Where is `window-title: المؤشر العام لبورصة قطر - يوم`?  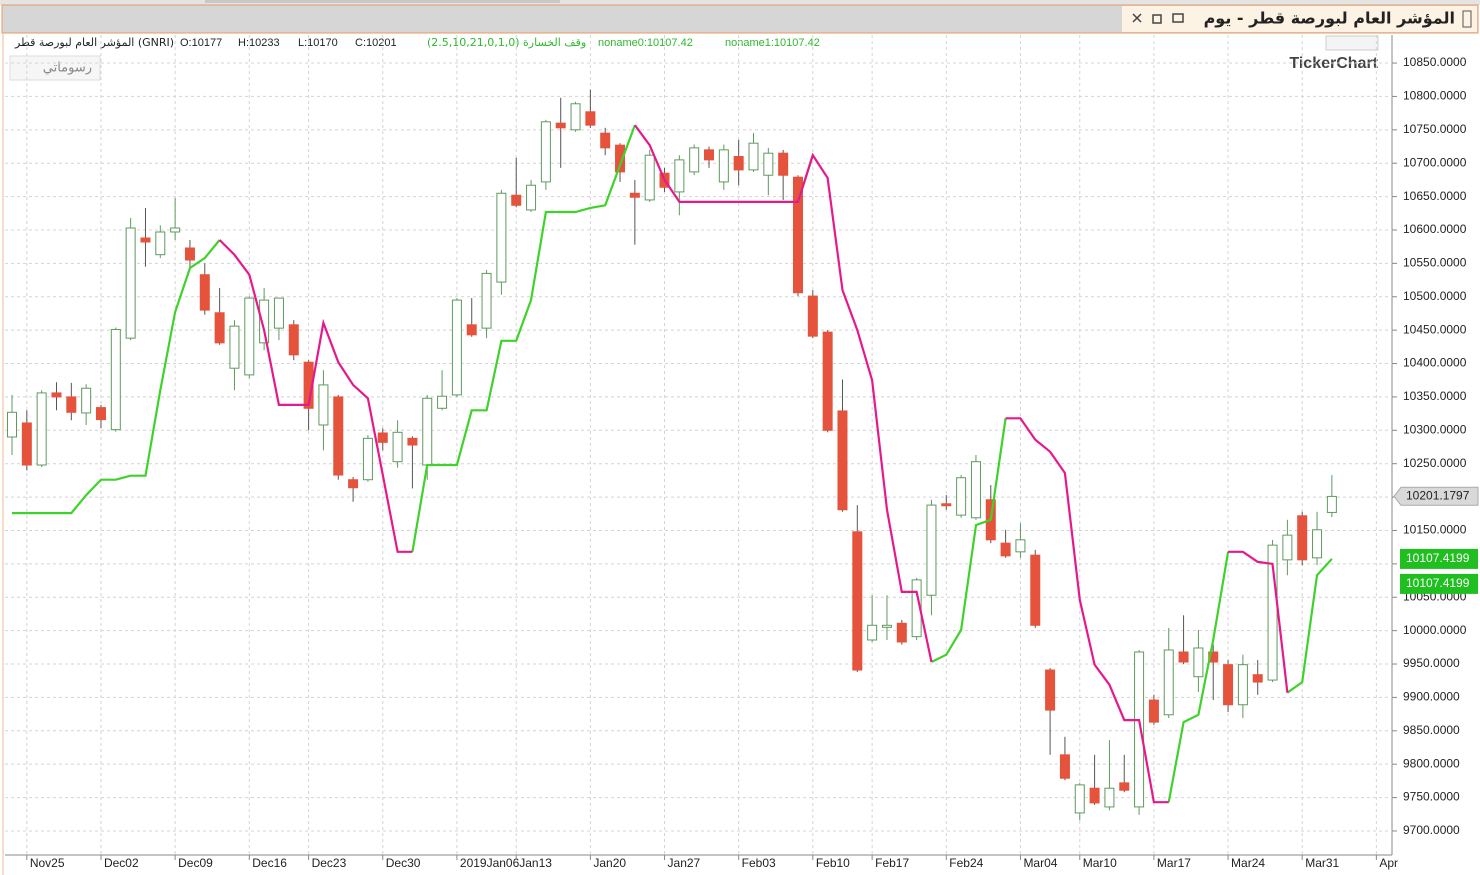 window-title: المؤشر العام لبورصة قطر - يوم is located at coordinates (1329, 18).